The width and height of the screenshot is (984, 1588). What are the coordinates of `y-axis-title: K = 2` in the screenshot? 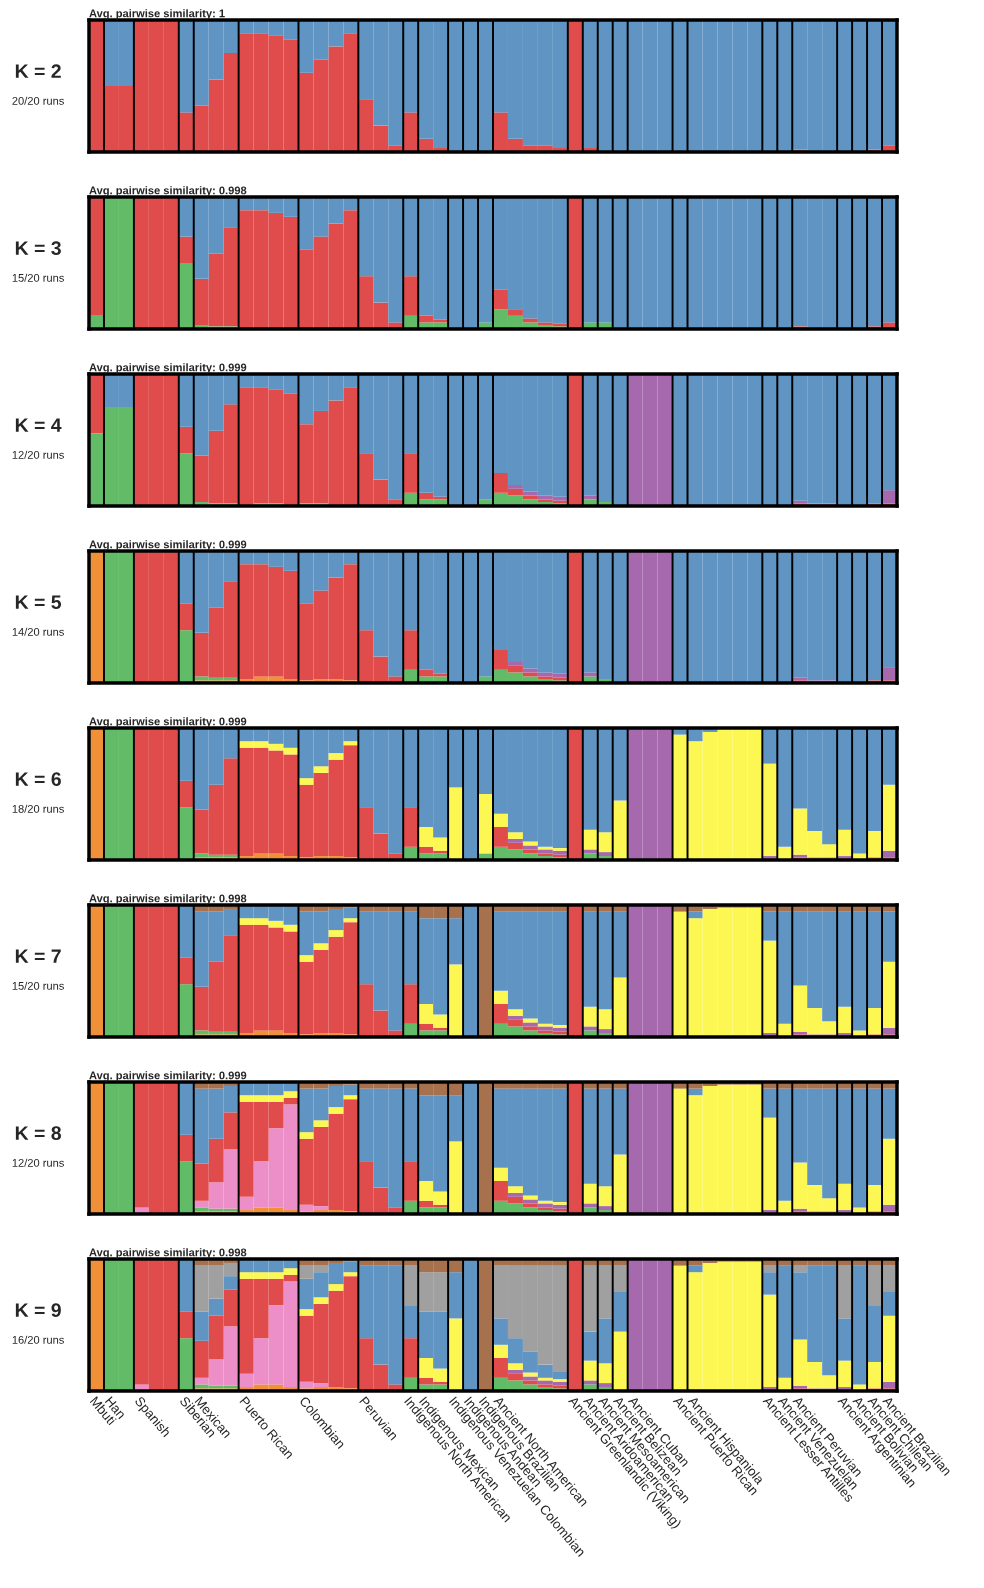 It's located at (38, 71).